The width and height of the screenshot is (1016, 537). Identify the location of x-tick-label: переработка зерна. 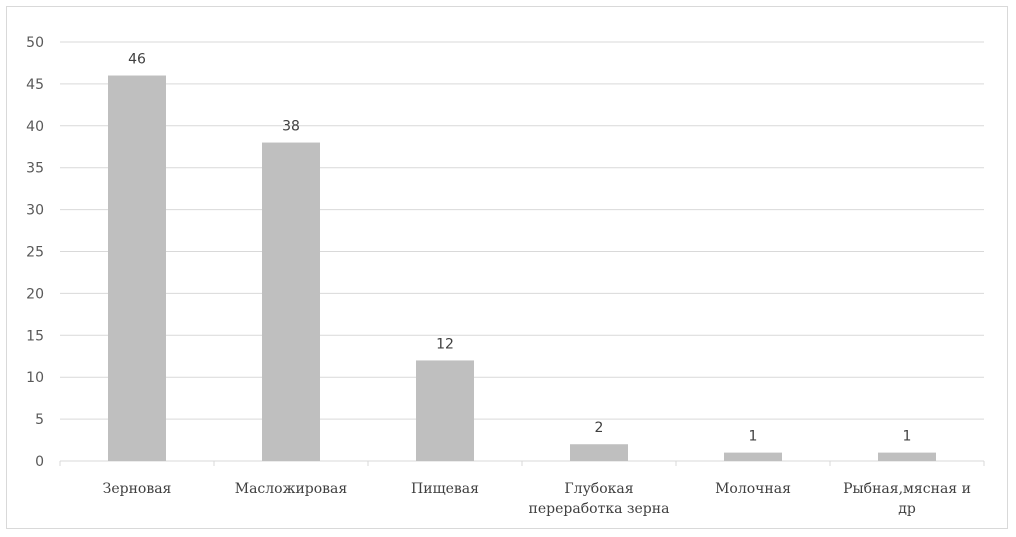
(599, 509).